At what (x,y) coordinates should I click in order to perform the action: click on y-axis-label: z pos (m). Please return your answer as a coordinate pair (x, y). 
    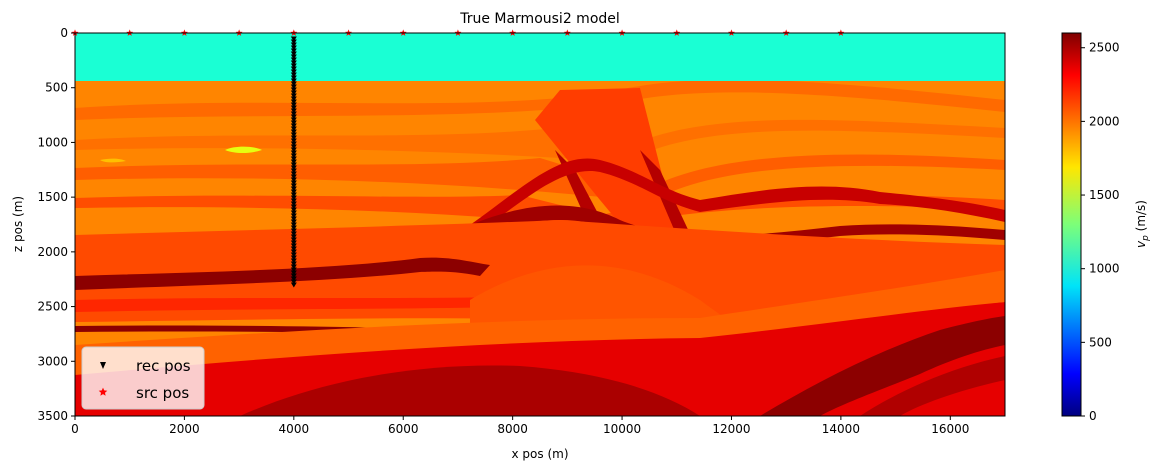
    Looking at the image, I should click on (18, 224).